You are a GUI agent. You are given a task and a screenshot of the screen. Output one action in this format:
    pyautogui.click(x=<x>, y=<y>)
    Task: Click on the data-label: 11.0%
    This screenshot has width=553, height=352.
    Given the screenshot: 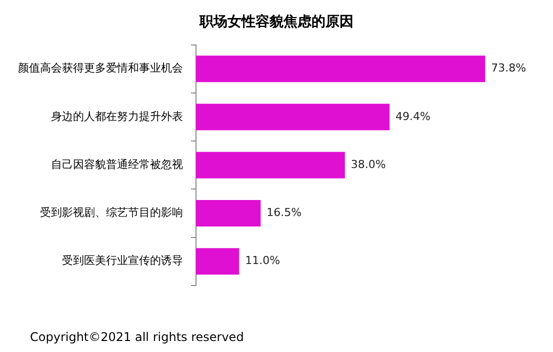 What is the action you would take?
    pyautogui.click(x=262, y=261)
    